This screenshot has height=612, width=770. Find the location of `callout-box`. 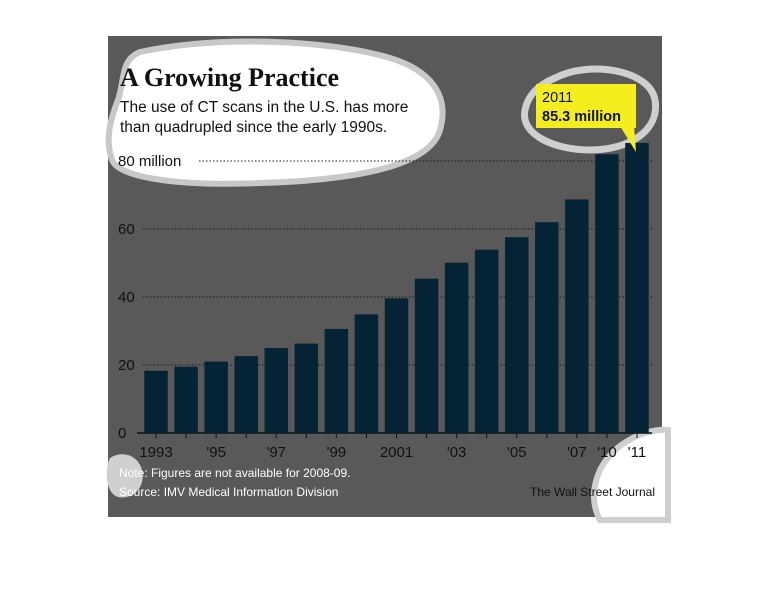

callout-box is located at coordinates (586, 106).